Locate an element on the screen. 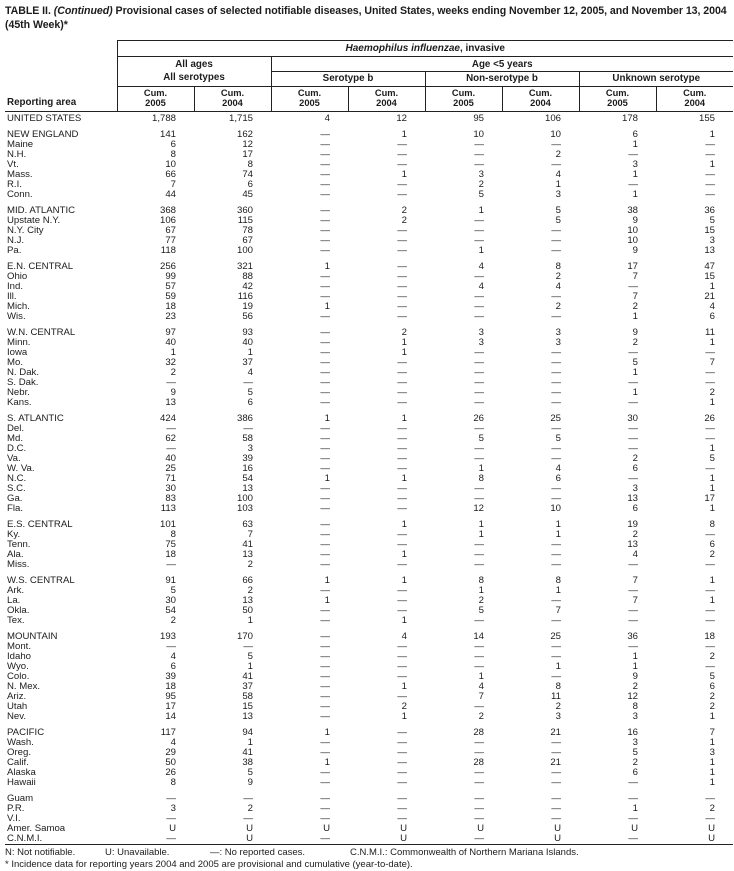 This screenshot has width=734, height=871. value-cell: 115 is located at coordinates (245, 220).